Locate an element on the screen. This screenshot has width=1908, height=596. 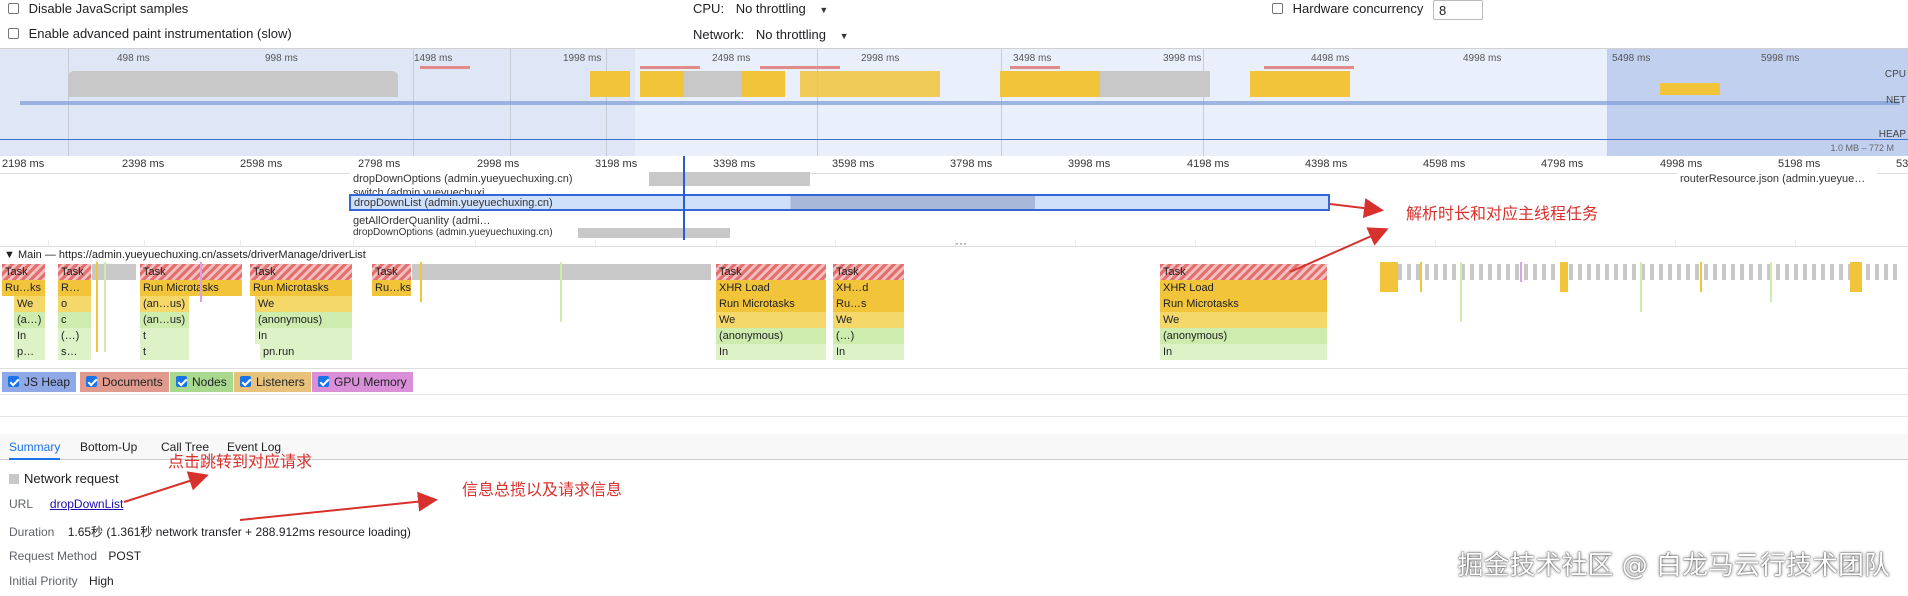
overview-tick: 1998 ms is located at coordinates (582, 58).